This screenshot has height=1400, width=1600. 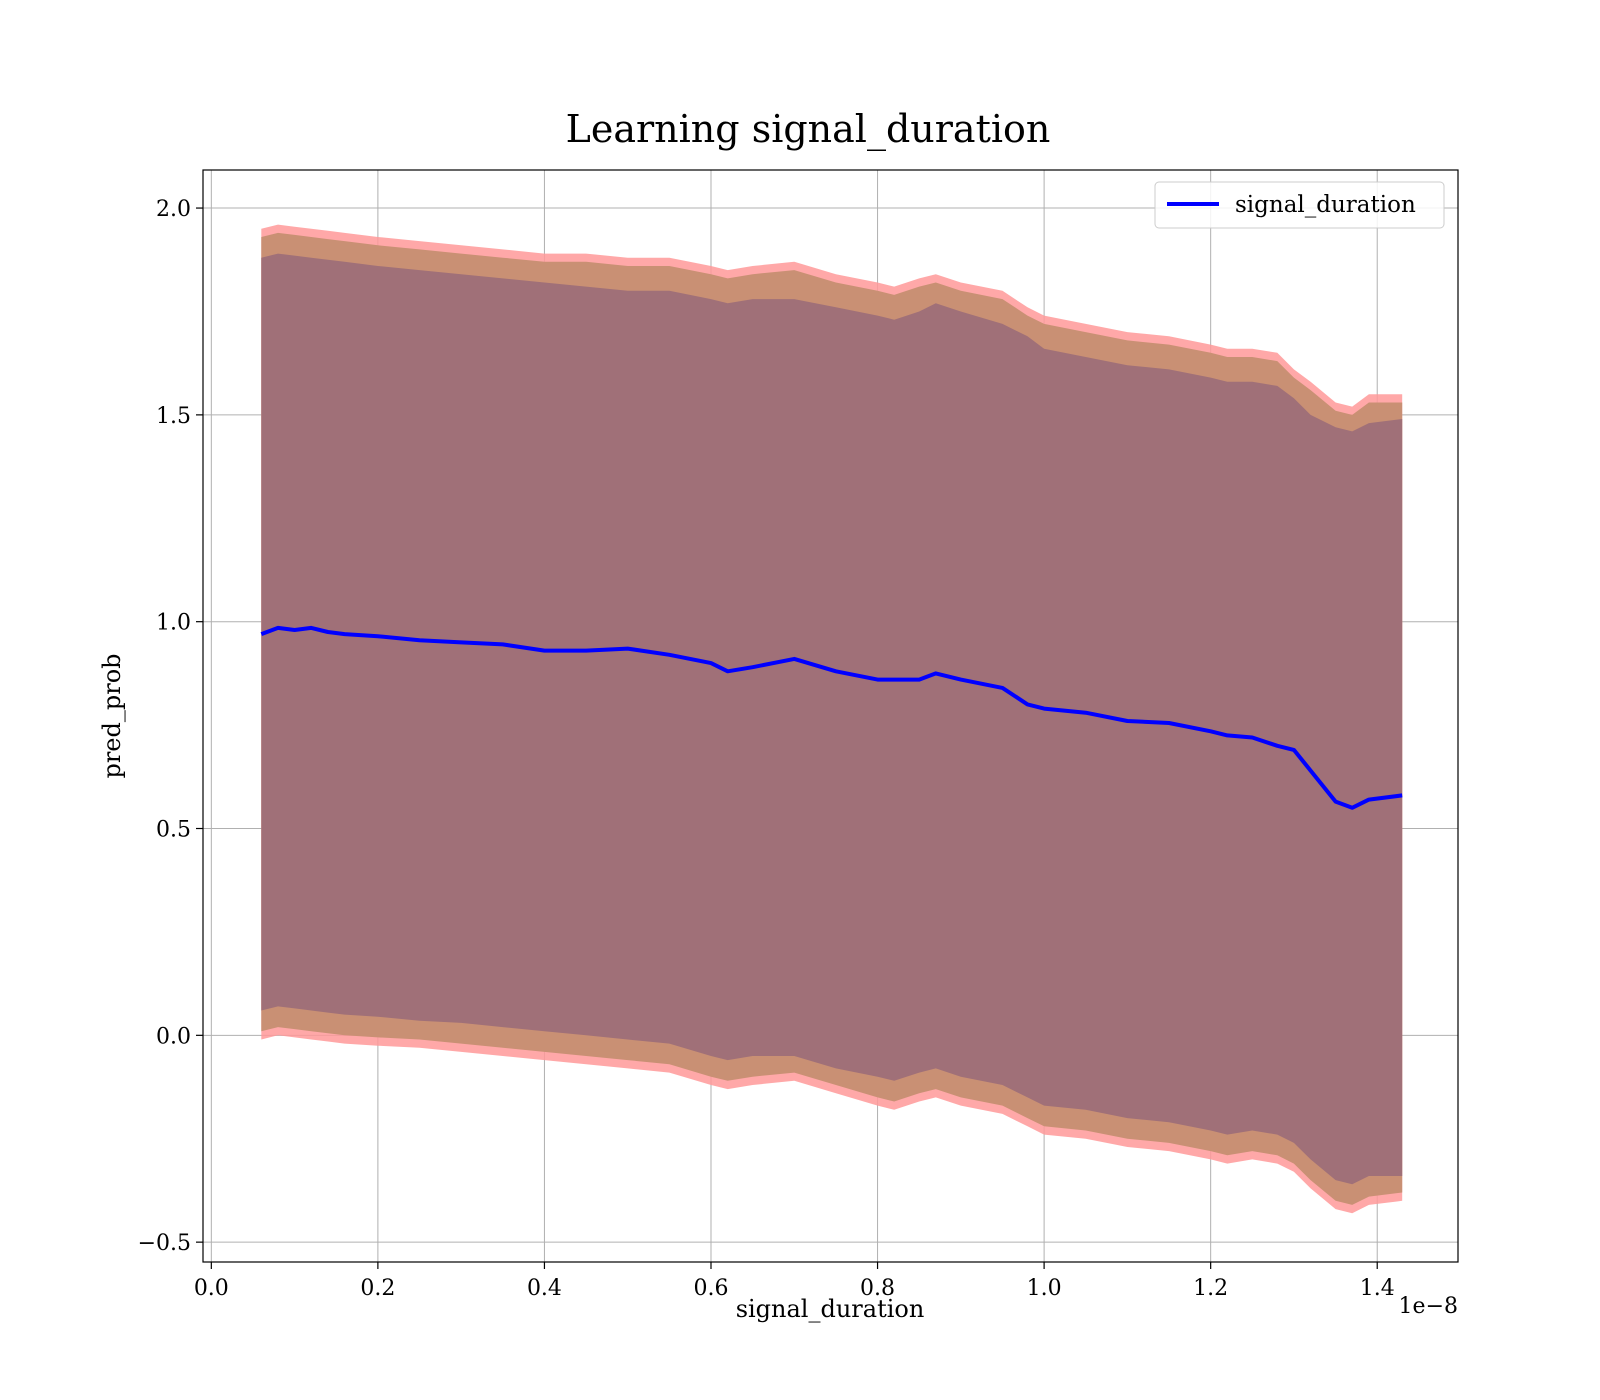 I want to click on x-tick-label: 0.0, so click(x=211, y=1288).